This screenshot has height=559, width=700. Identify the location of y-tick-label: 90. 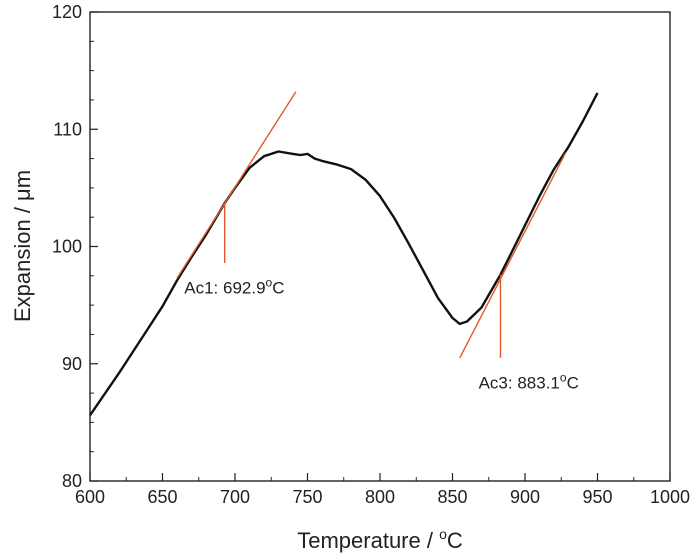
(72, 364).